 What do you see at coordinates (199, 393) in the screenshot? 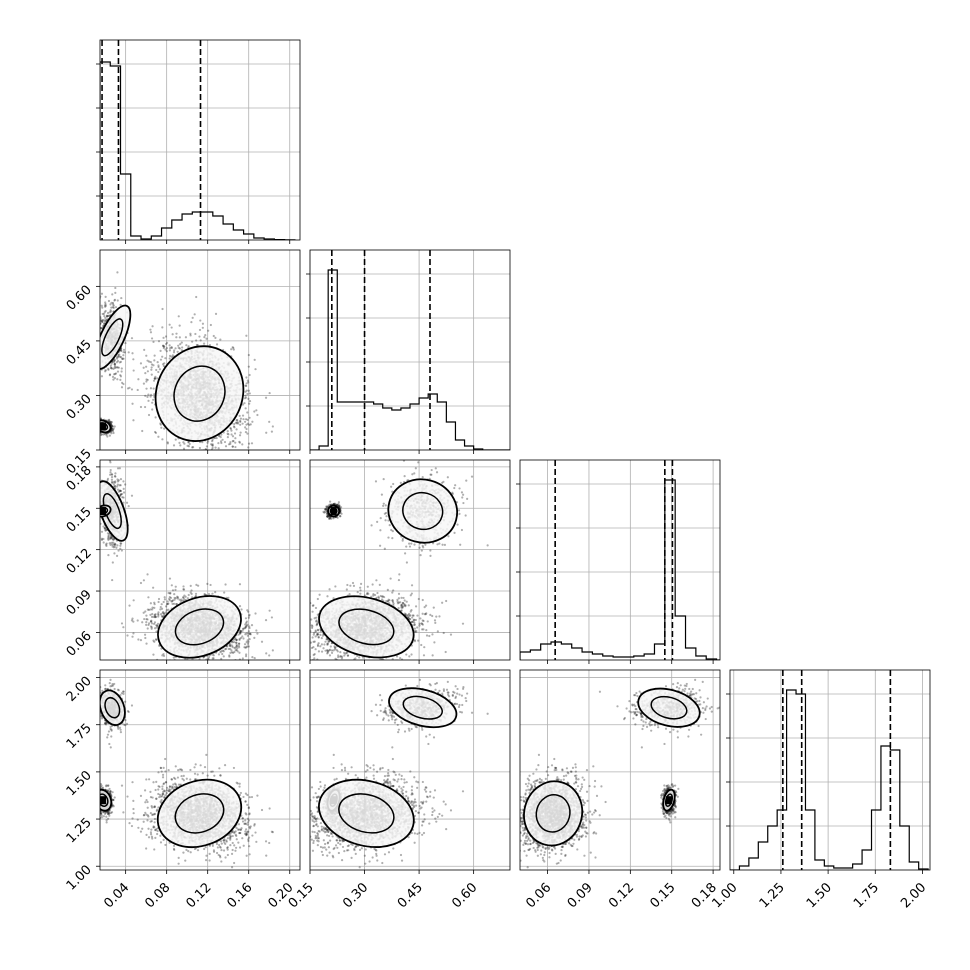
I see `contour-outer` at bounding box center [199, 393].